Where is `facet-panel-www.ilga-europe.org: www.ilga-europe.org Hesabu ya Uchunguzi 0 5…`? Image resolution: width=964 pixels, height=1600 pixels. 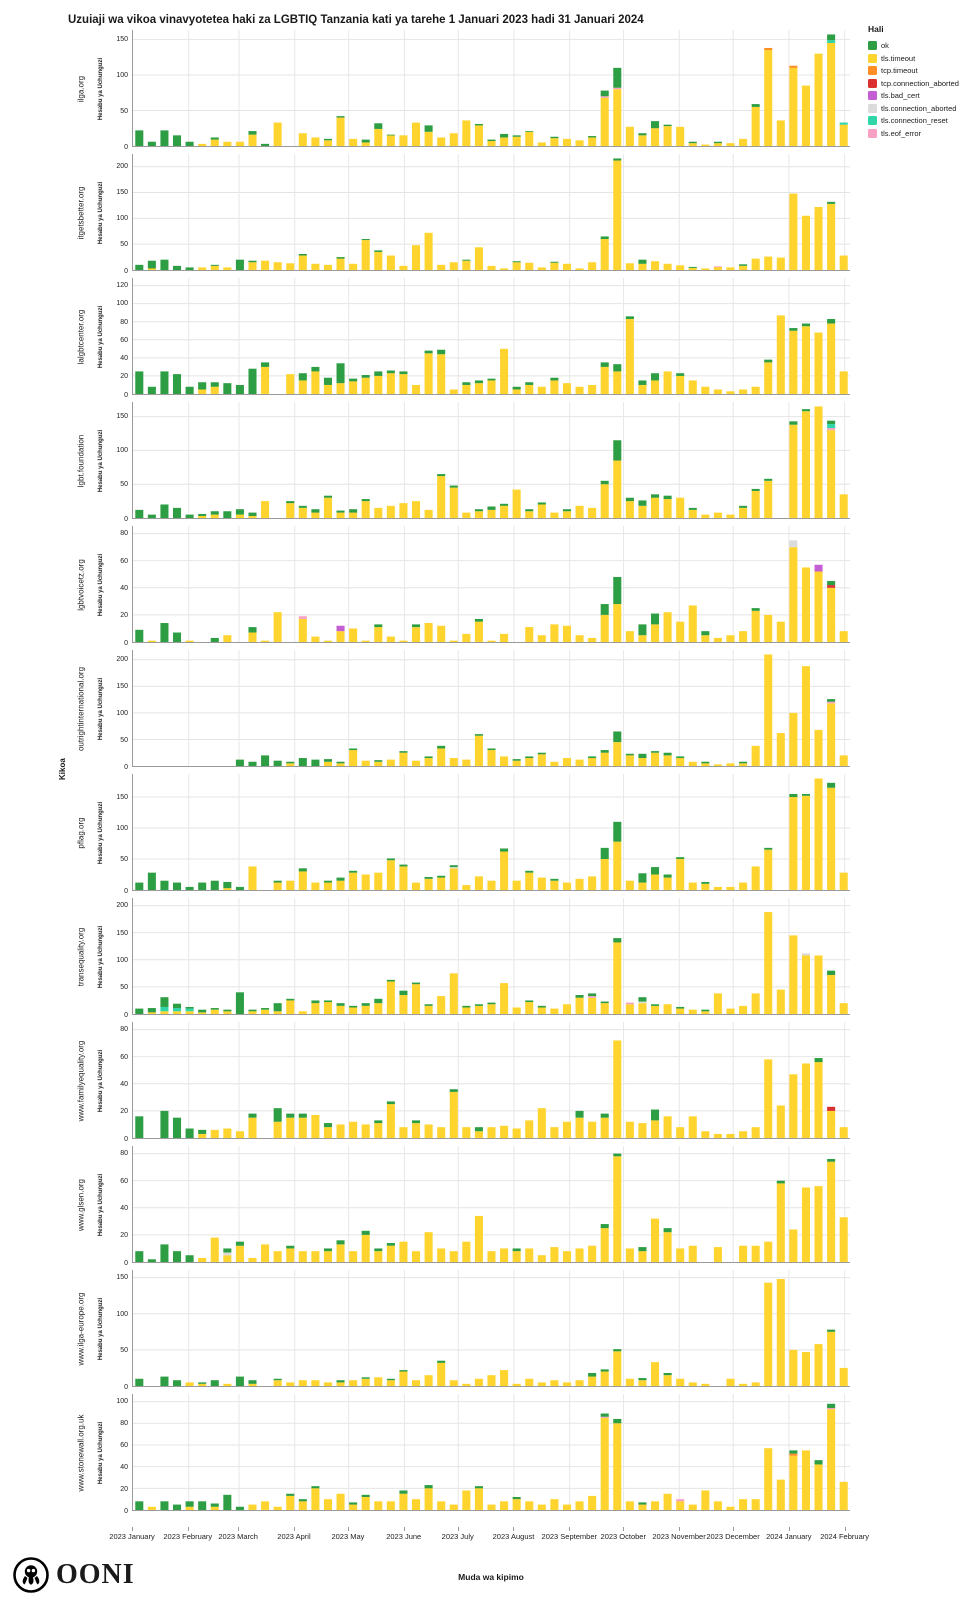 facet-panel-www.ilga-europe.org: www.ilga-europe.org Hesabu ya Uchunguzi 0 5… is located at coordinates (459, 1330).